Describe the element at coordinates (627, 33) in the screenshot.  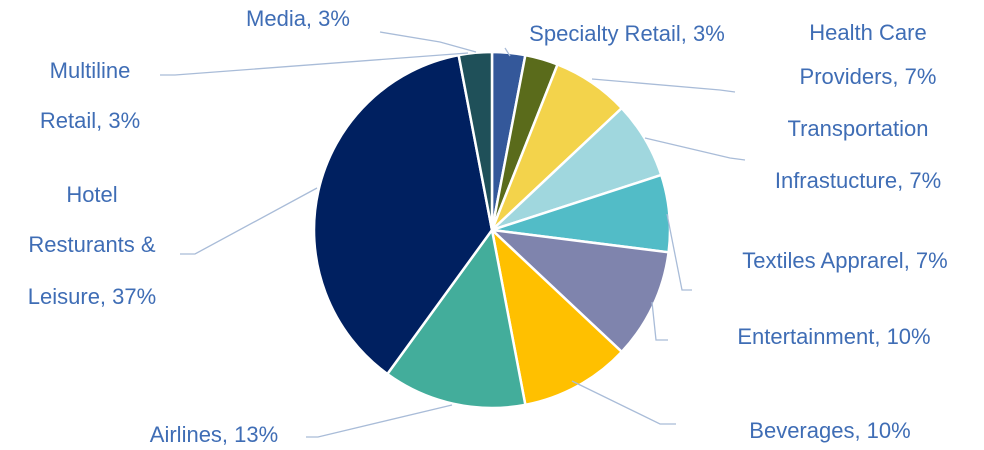
I see `slice-label: Specialty Retail, 3%` at that location.